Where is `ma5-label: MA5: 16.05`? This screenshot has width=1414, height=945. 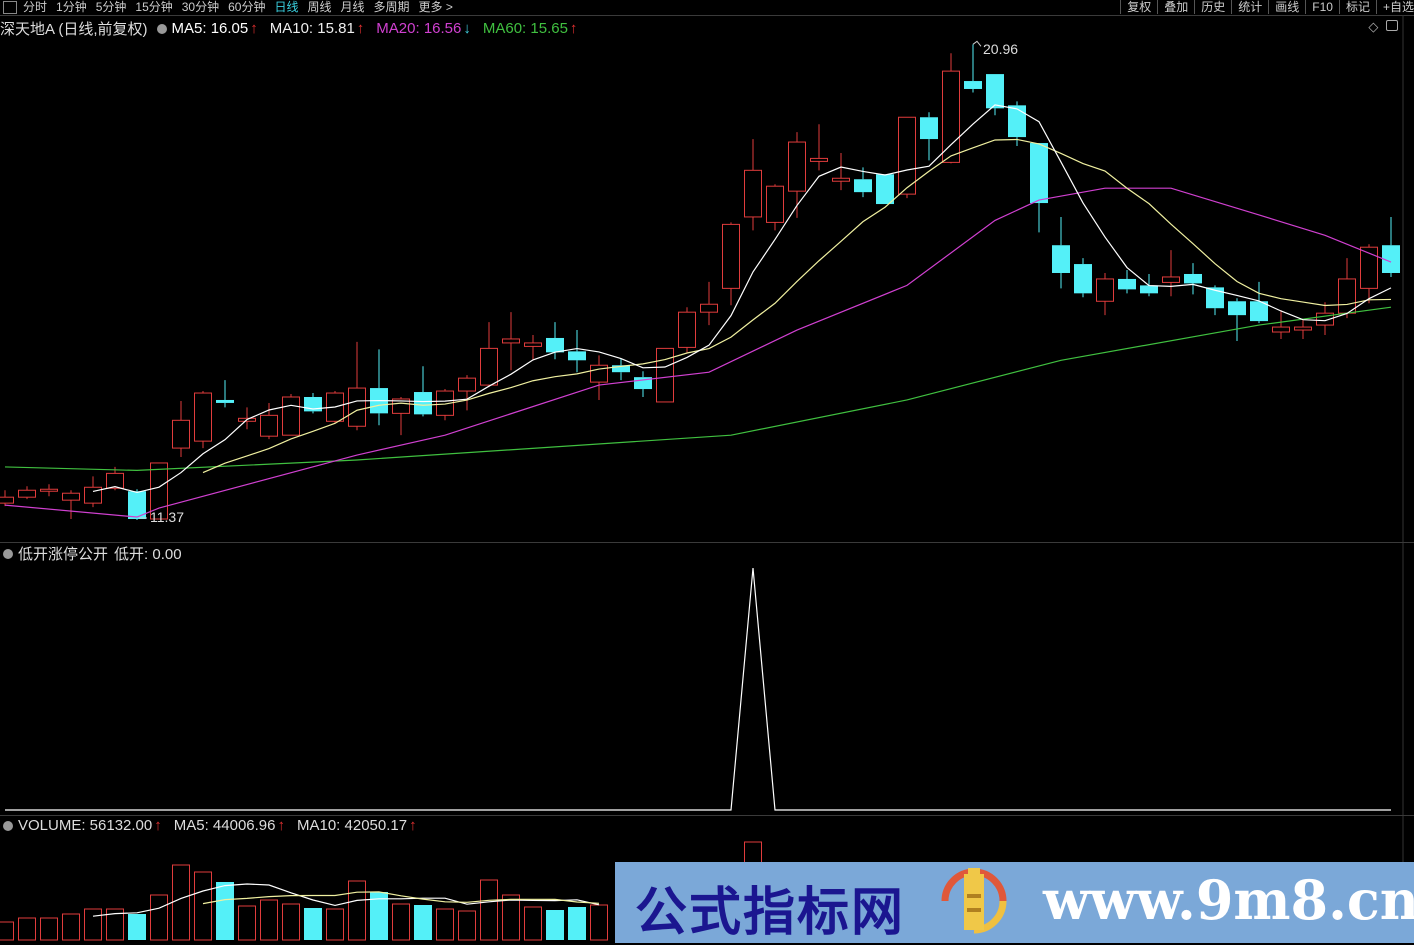
ma5-label: MA5: 16.05 is located at coordinates (210, 28).